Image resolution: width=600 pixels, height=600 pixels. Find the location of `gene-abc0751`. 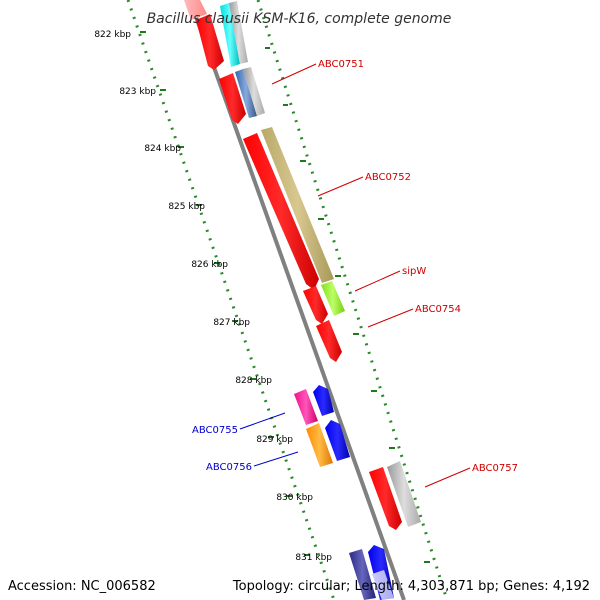

gene-abc0751 is located at coordinates (232, 98).